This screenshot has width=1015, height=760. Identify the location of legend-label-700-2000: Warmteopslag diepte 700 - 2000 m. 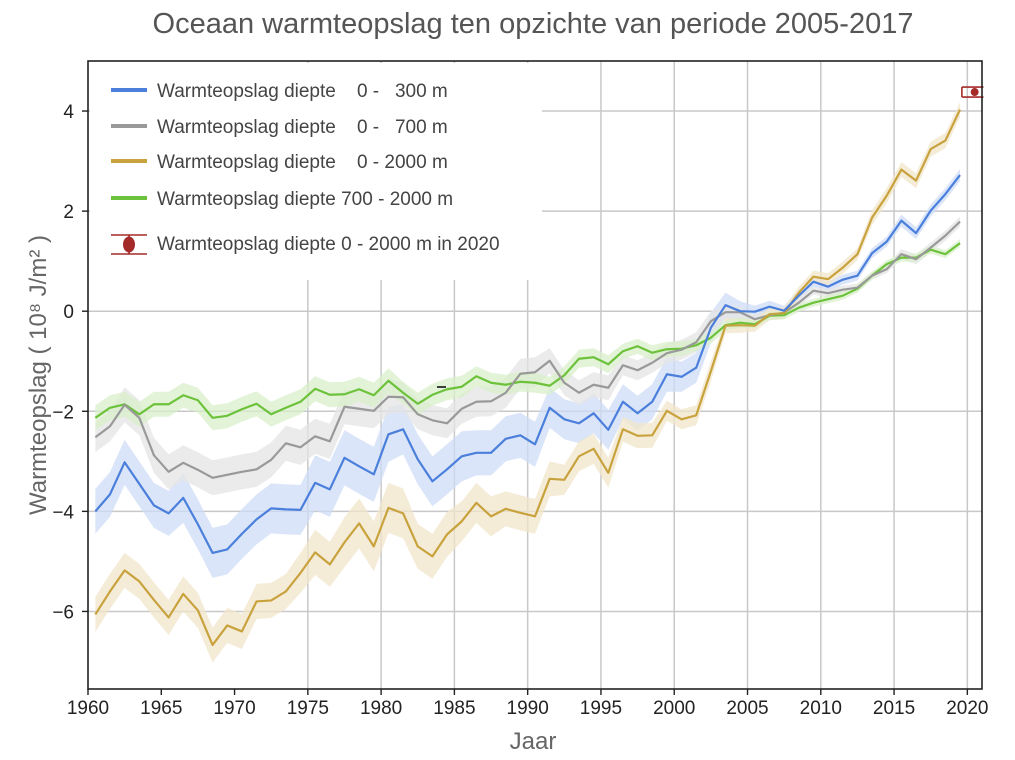
(305, 199).